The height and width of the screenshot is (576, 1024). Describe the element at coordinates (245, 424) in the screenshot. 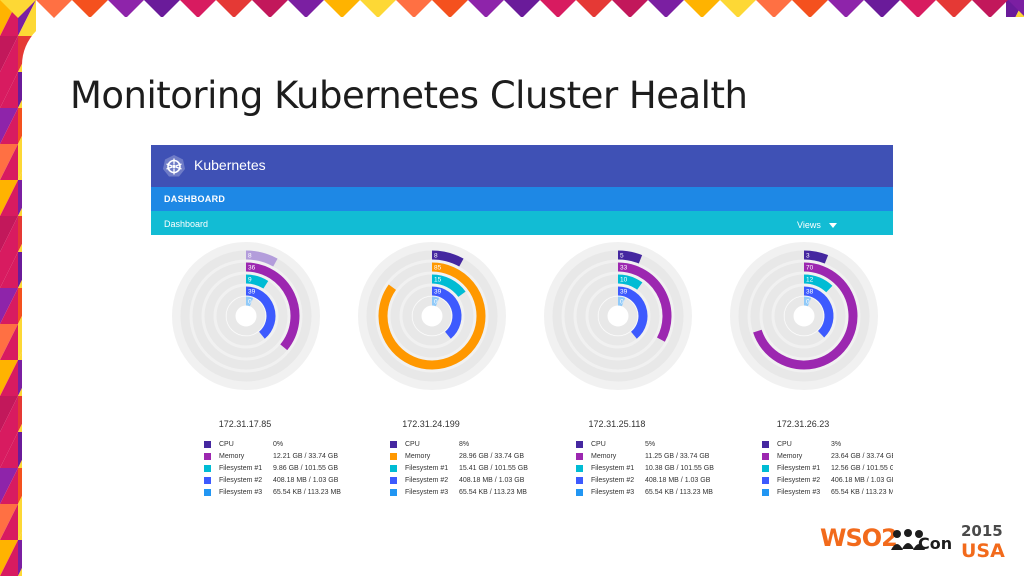

I see `node-ip-address: 172.31.17.85` at that location.